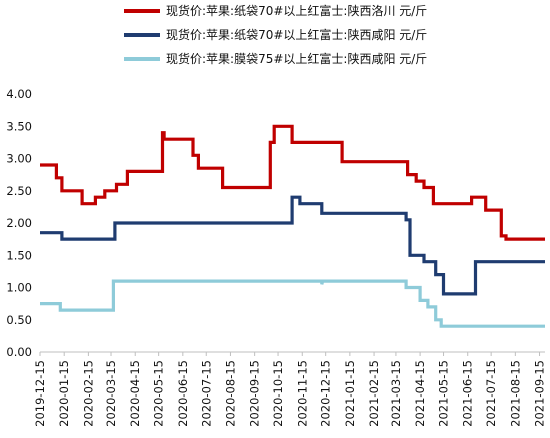  Describe the element at coordinates (302, 393) in the screenshot. I see `x-tick-label: 2020-11-15` at that location.